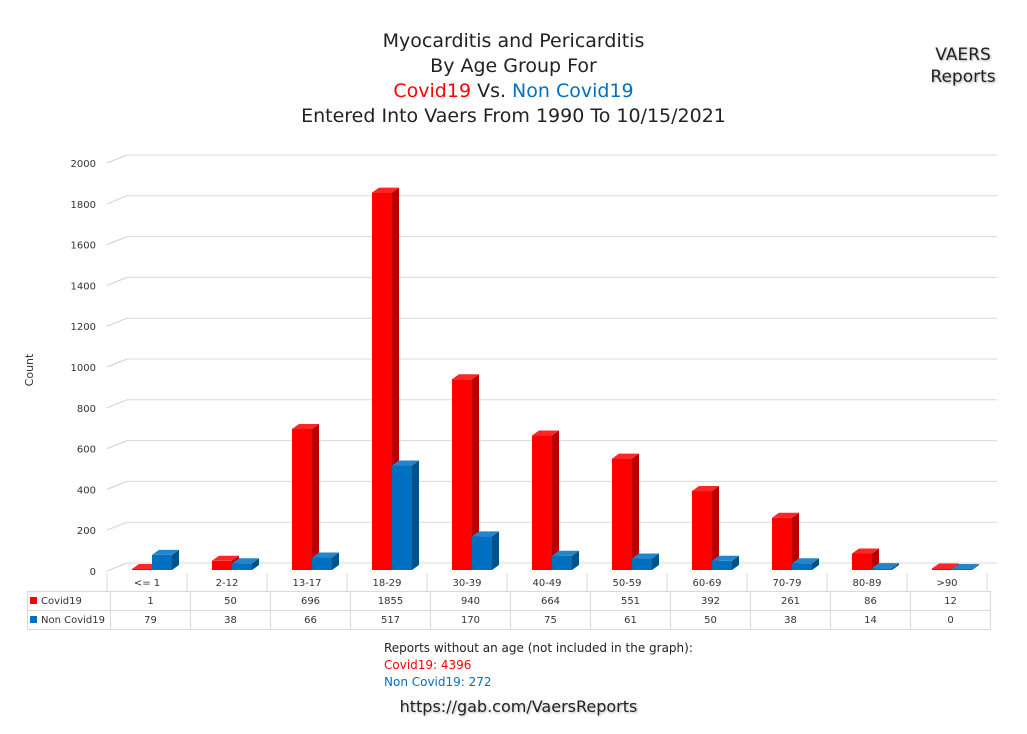 The image size is (1027, 734). I want to click on table-cell: 79, so click(150, 620).